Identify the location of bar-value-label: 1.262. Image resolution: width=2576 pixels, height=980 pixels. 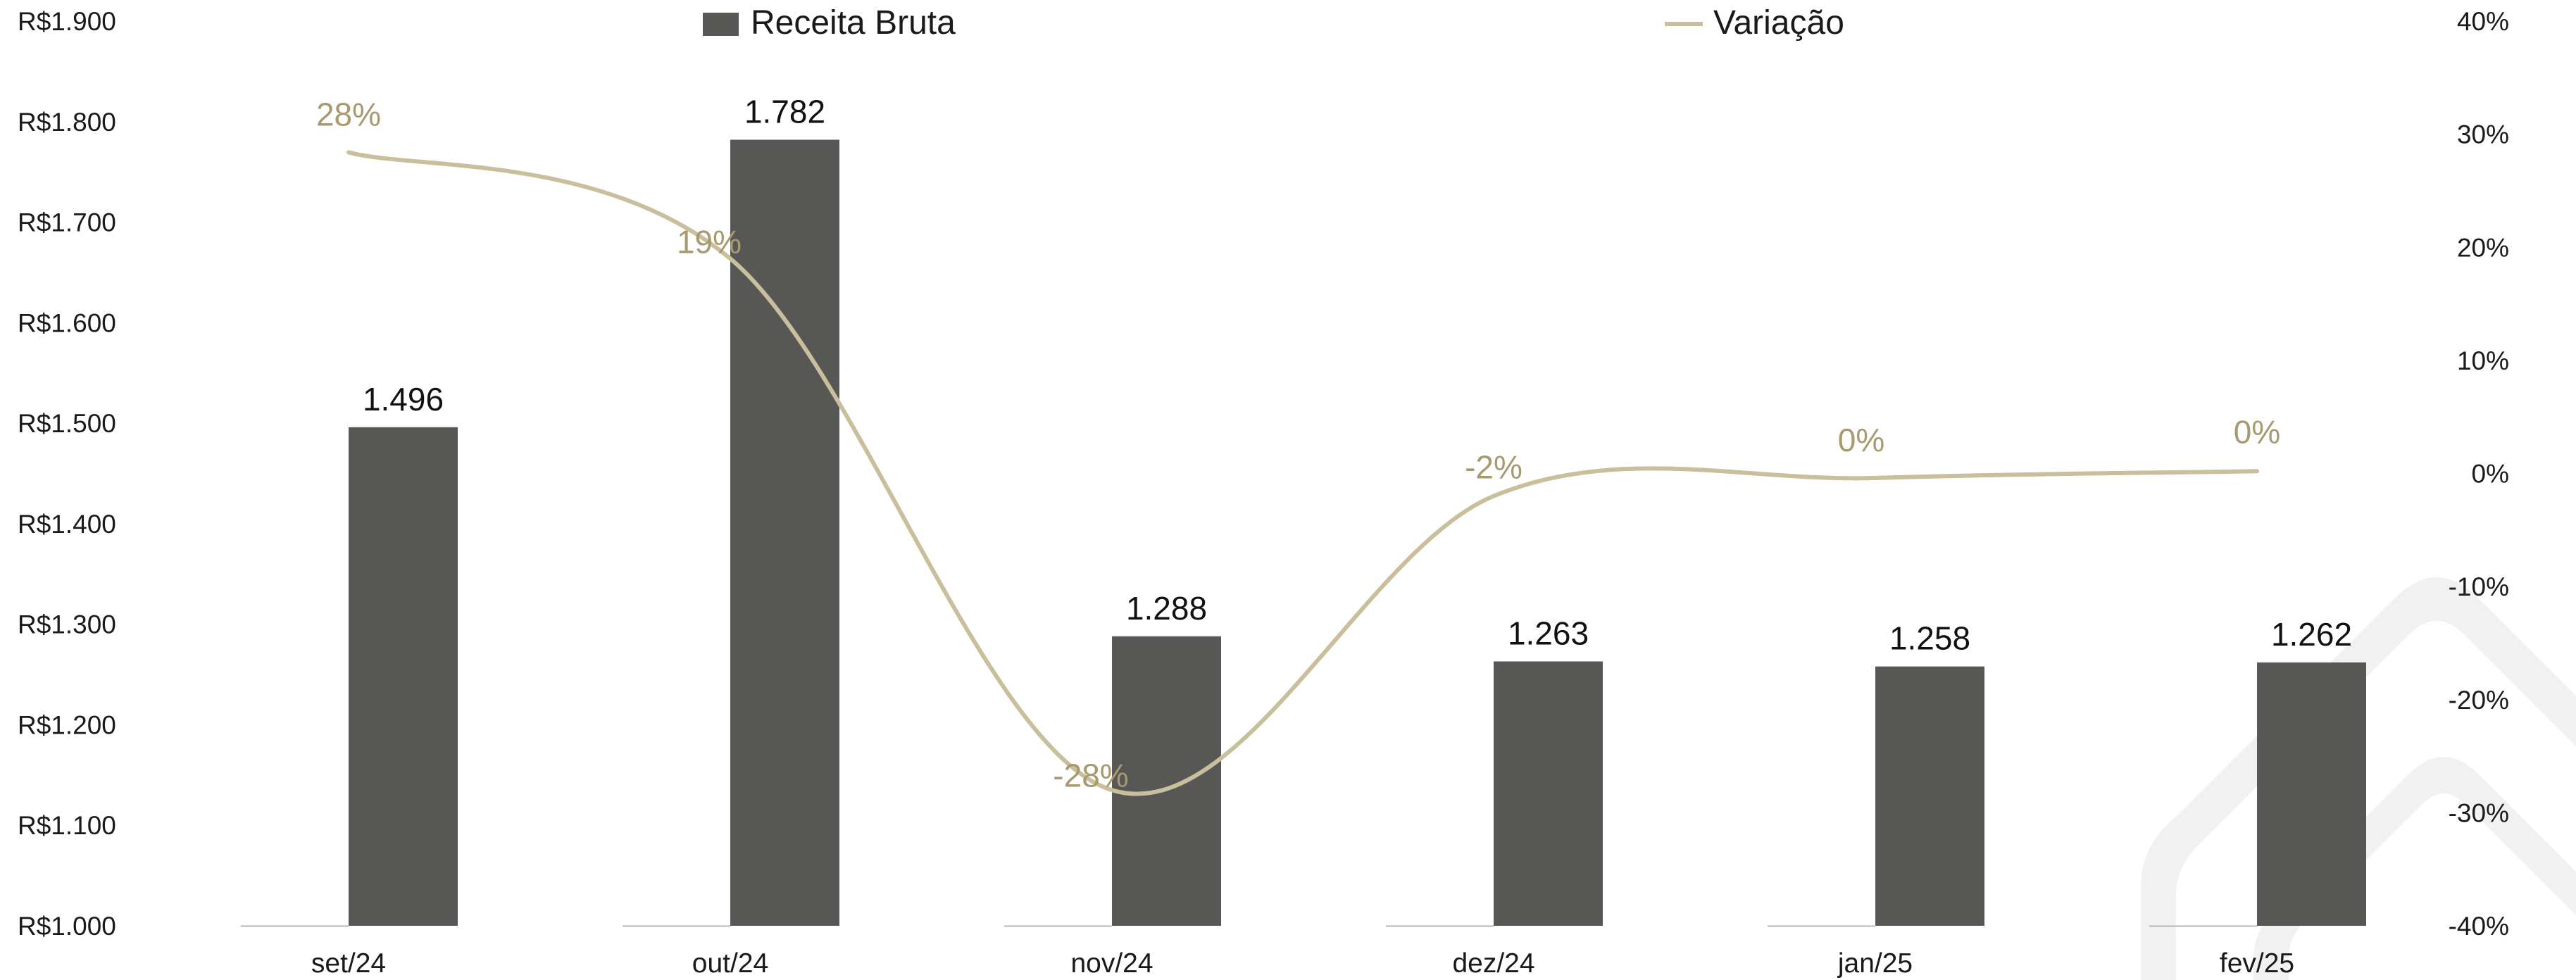
(2311, 634).